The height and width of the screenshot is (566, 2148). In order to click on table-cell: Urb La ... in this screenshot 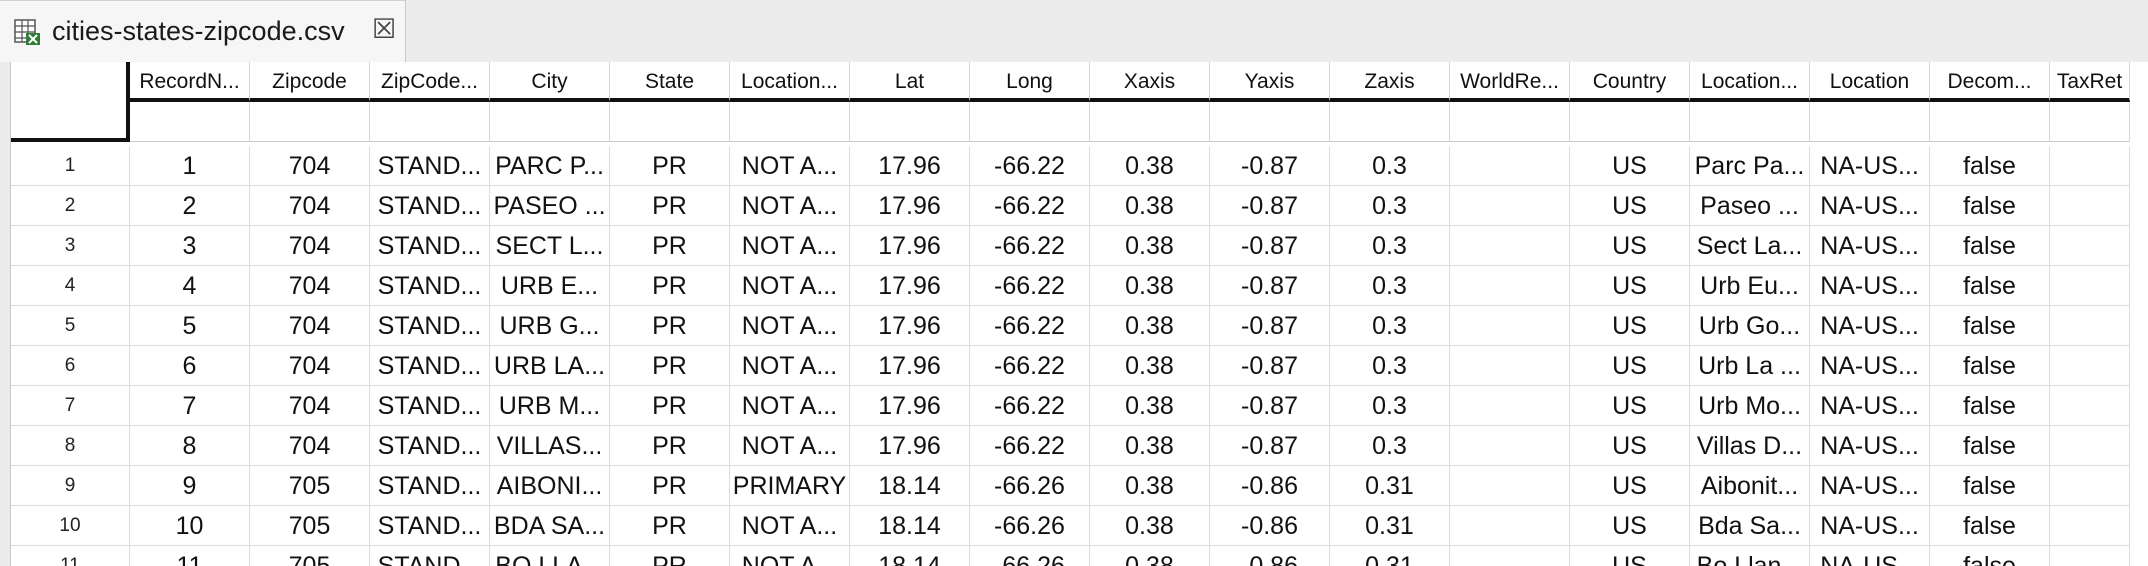, I will do `click(1750, 366)`.